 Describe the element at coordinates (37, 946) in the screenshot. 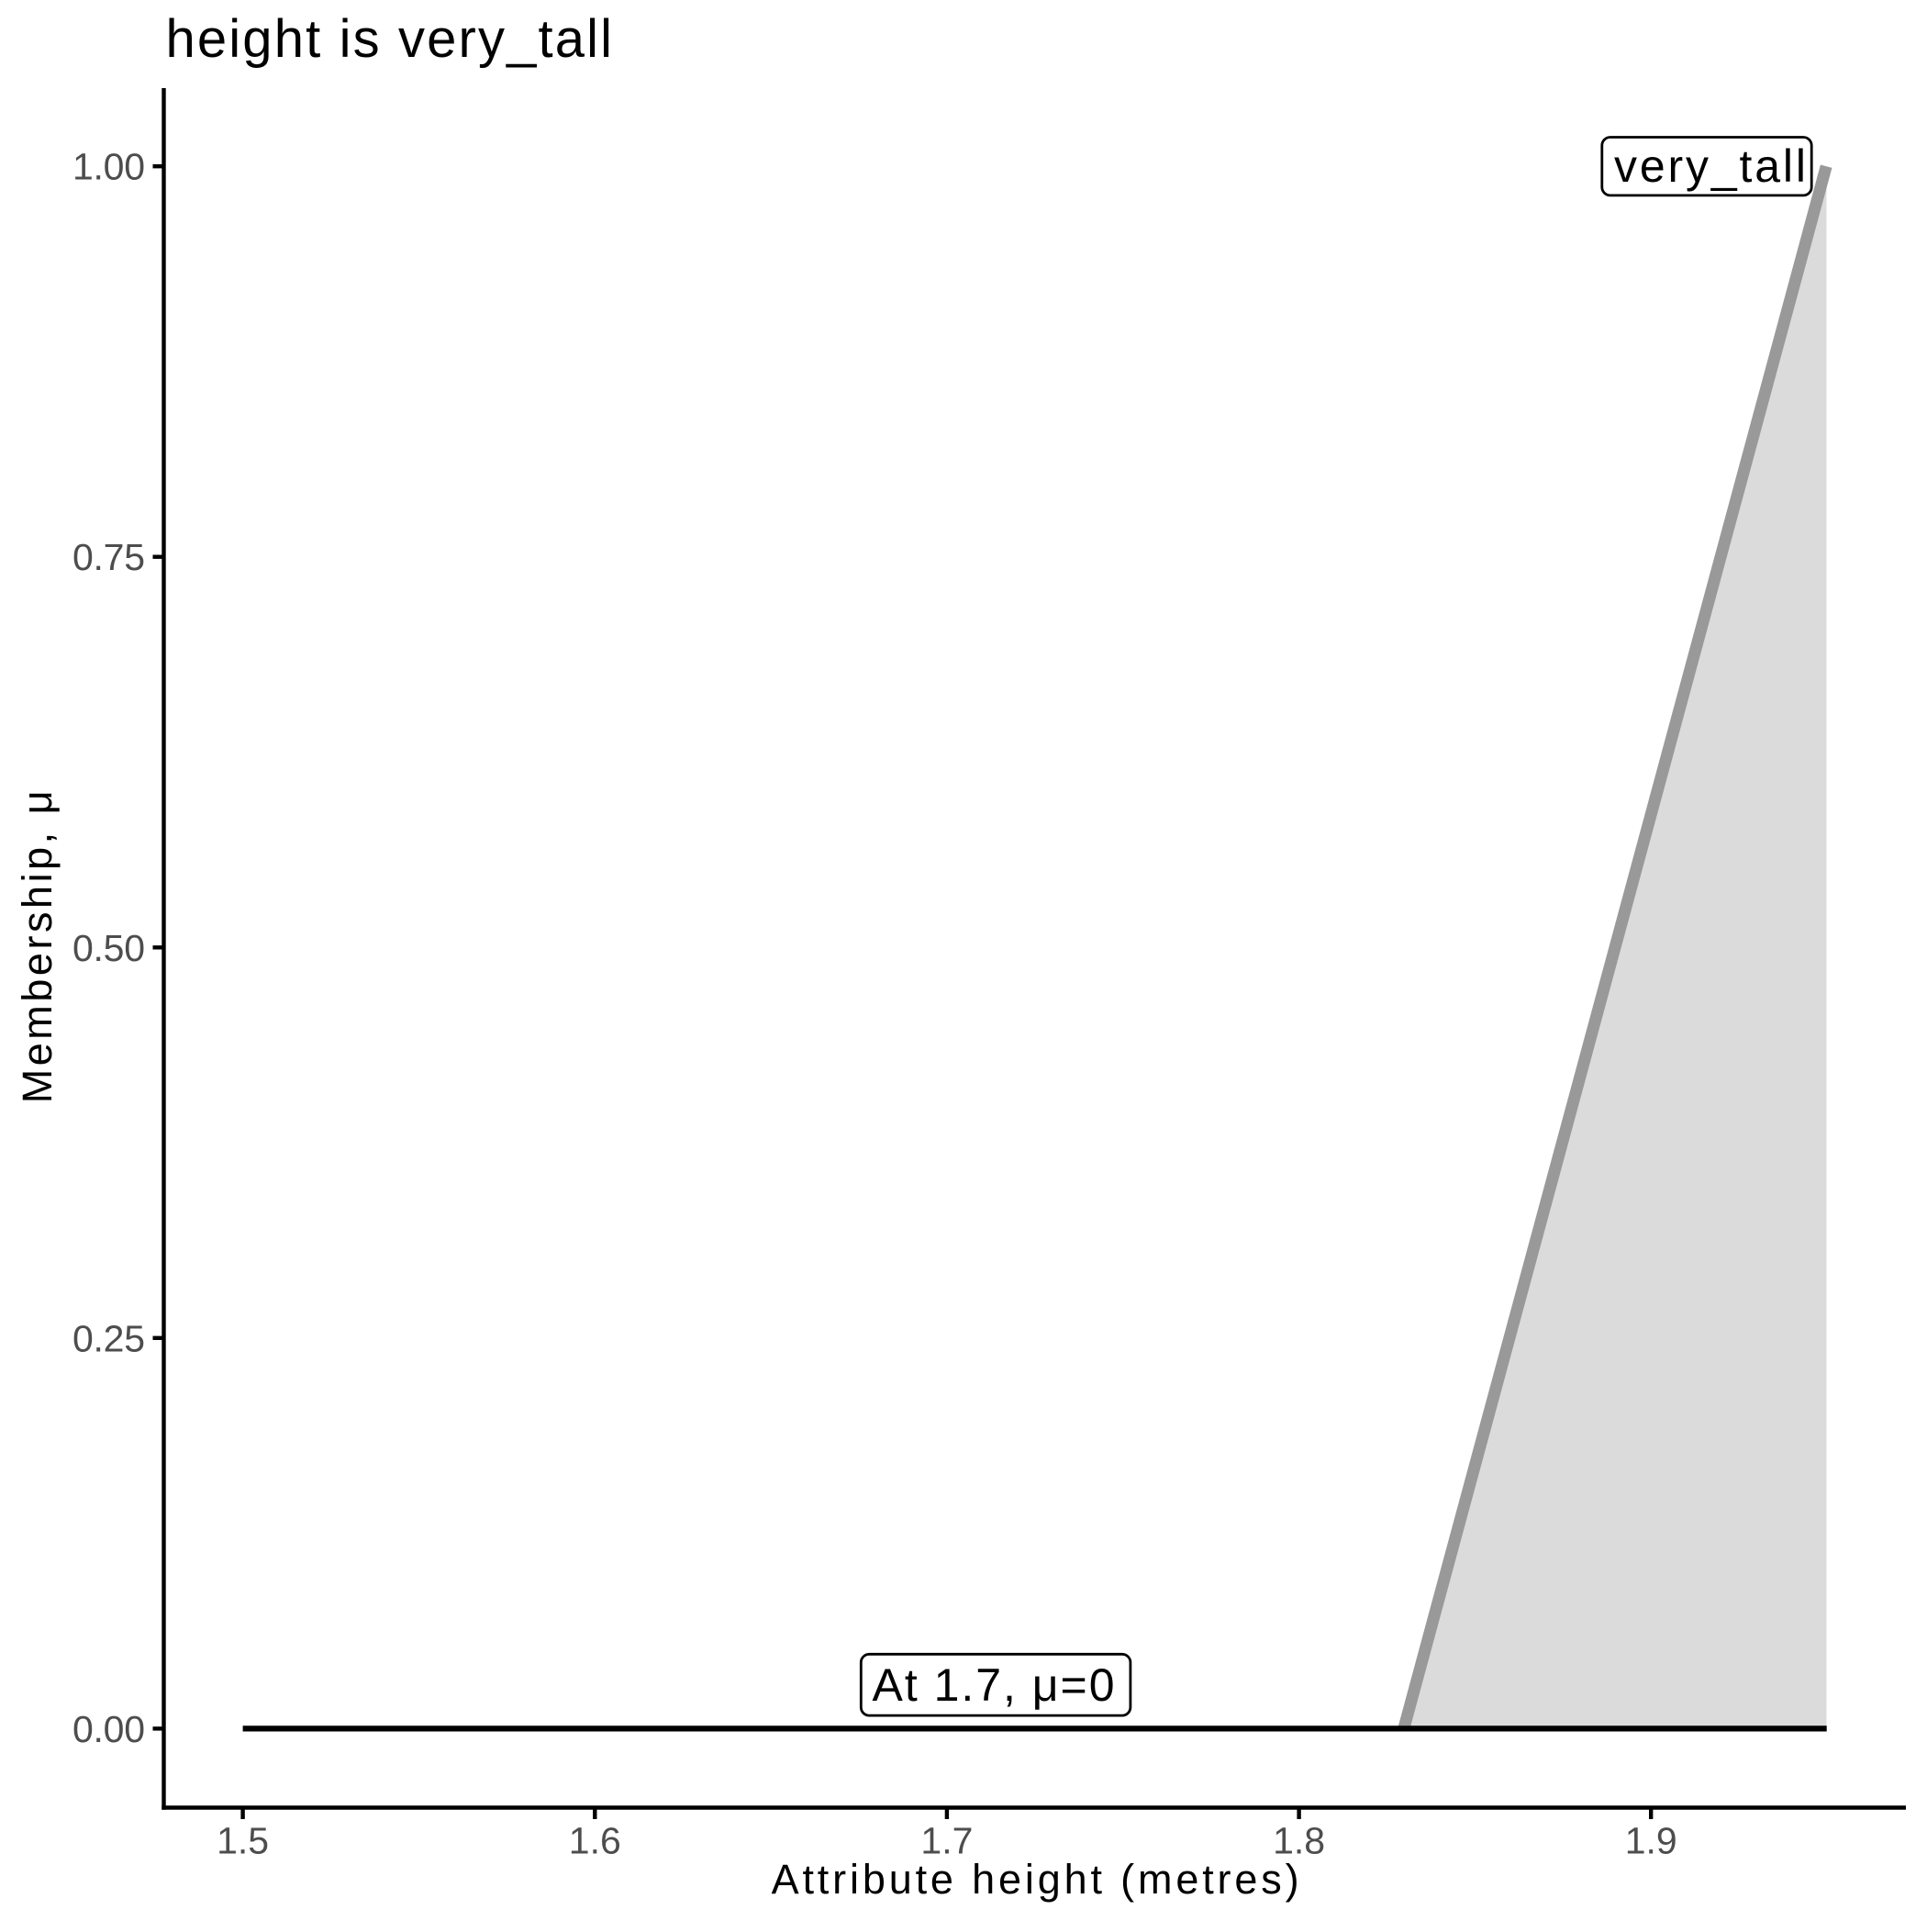

I see `svg-text: Membership, μ` at that location.